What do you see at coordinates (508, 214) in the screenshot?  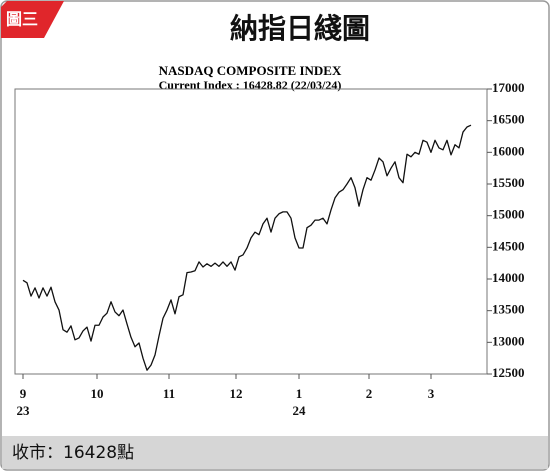 I see `y-tick-label: 15000` at bounding box center [508, 214].